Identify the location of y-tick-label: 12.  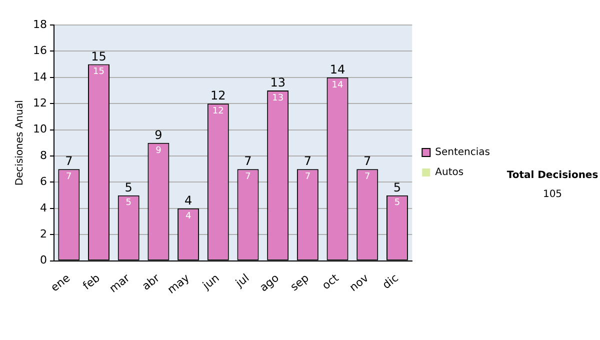
(39, 103).